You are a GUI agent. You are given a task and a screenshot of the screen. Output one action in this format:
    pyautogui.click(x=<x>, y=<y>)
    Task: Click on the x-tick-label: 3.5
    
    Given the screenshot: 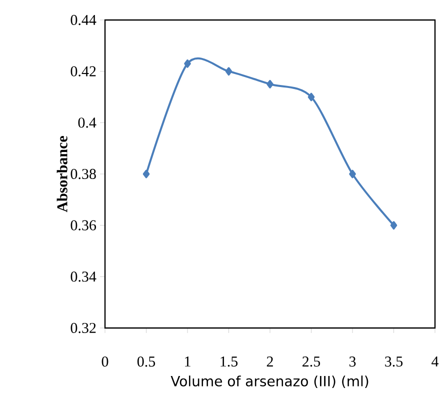 What is the action you would take?
    pyautogui.click(x=394, y=361)
    